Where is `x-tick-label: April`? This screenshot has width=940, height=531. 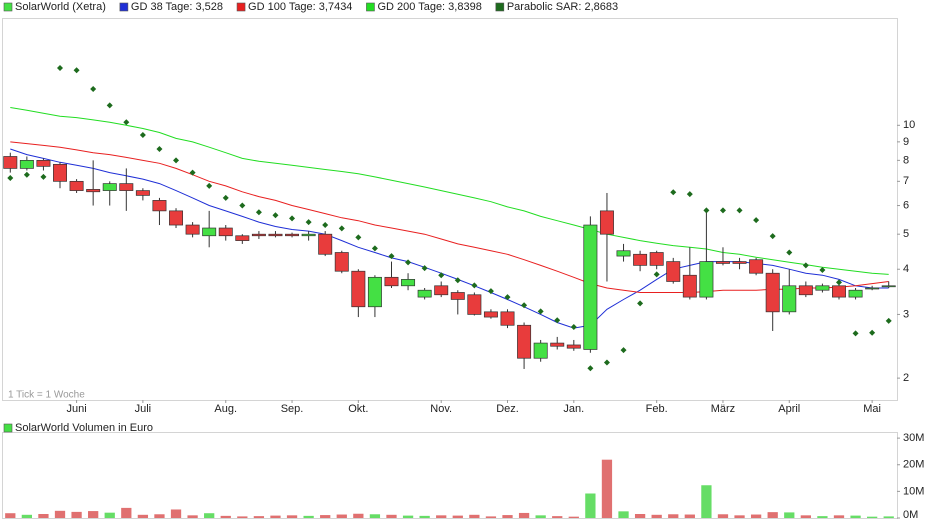
x-tick-label: April is located at coordinates (789, 409).